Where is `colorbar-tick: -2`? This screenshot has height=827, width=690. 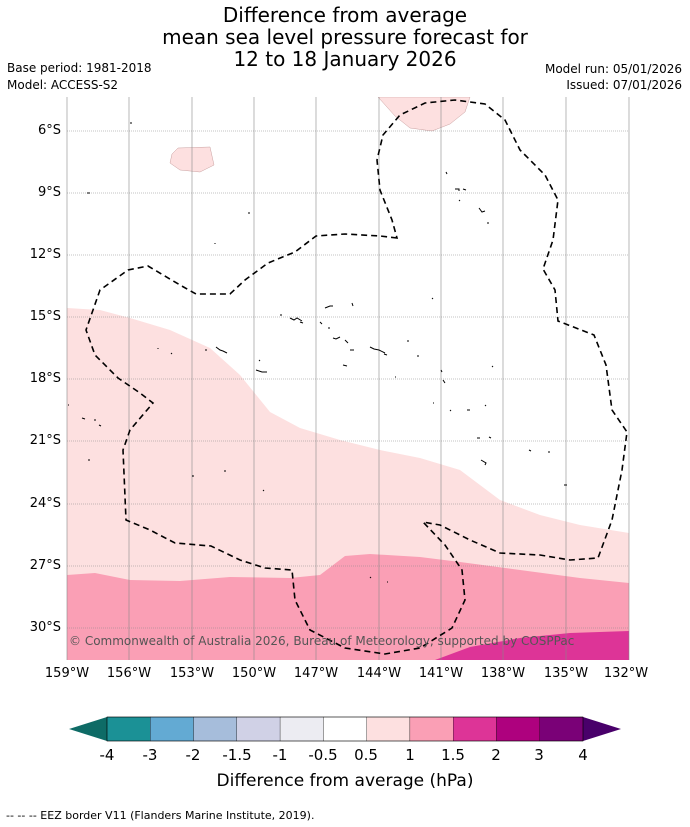 colorbar-tick: -2 is located at coordinates (193, 755).